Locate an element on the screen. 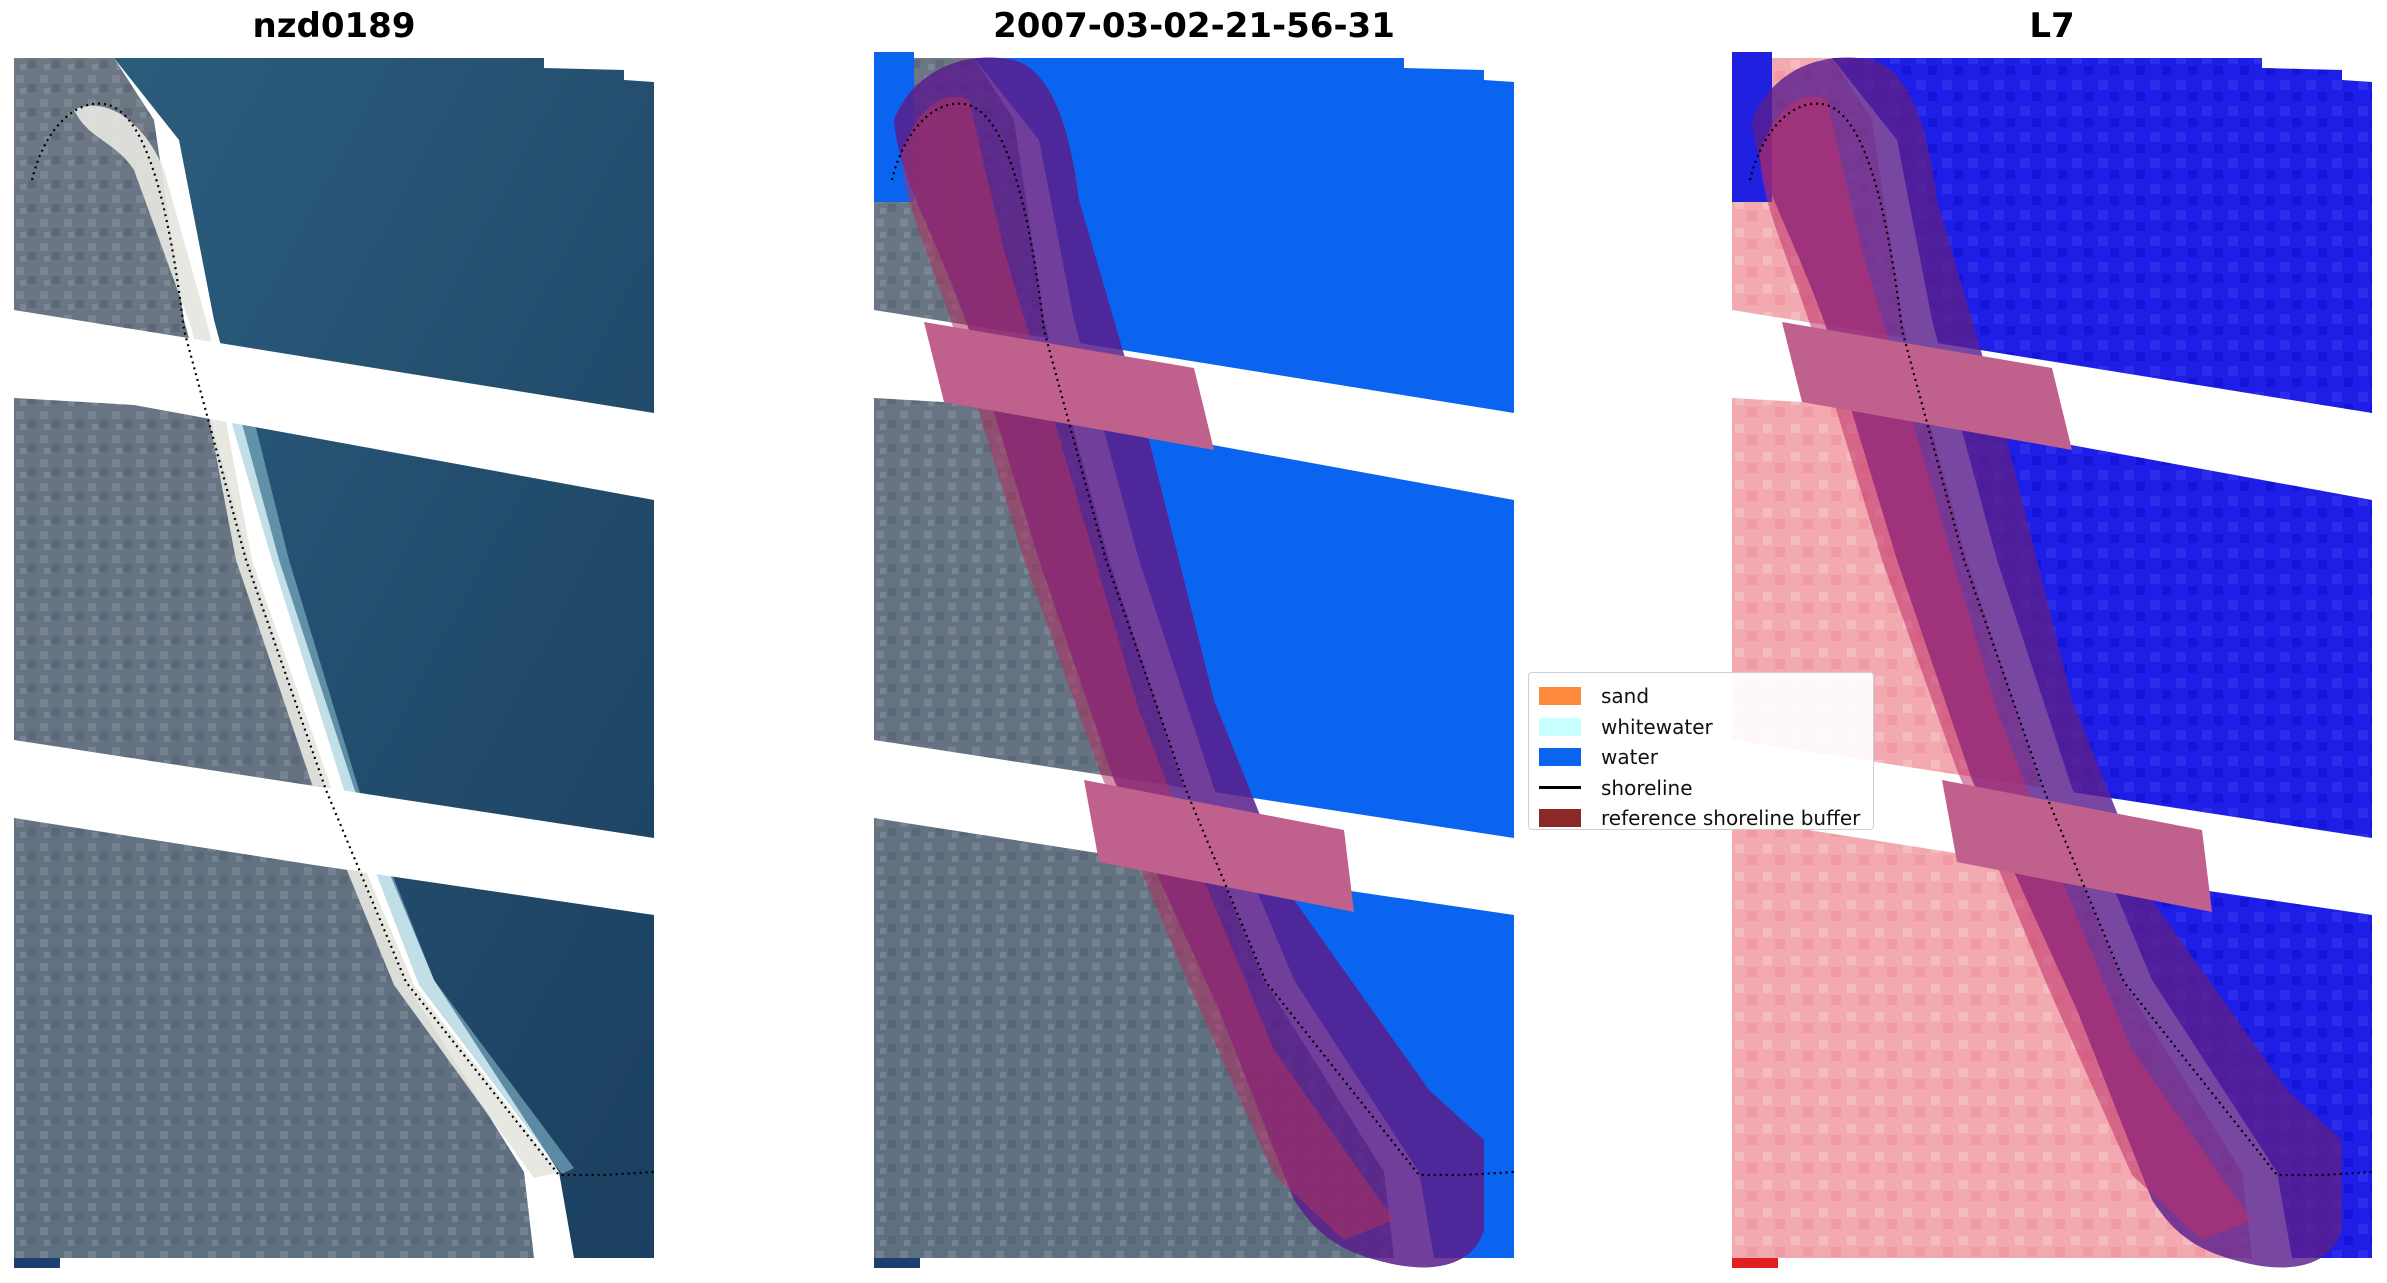  legend-item-sand: sand is located at coordinates (1701, 696).